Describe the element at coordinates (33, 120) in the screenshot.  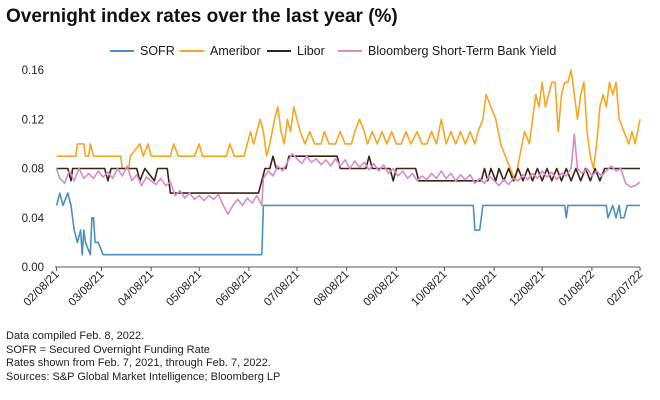
I see `y-tick-label-3: 0.12` at that location.